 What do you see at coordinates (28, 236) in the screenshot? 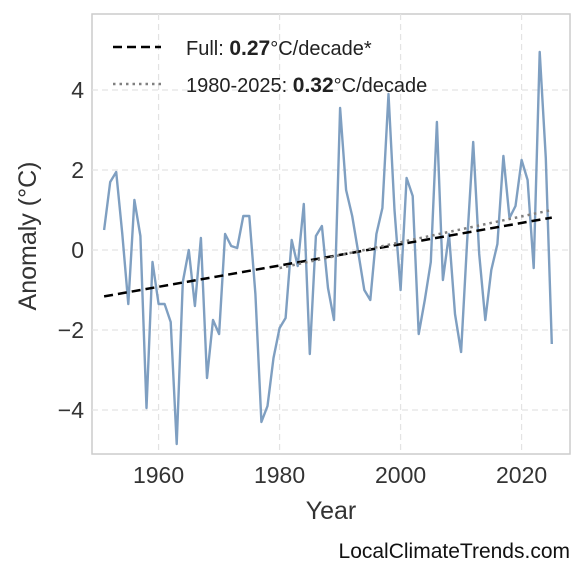
I see `y-axis-label: Anomaly (°C)` at bounding box center [28, 236].